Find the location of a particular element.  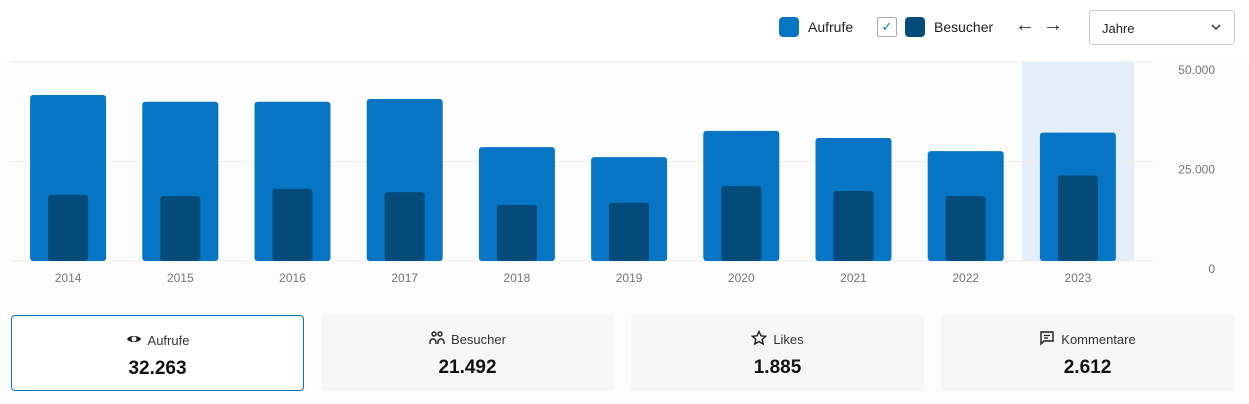

bar-besucher-2016 is located at coordinates (292, 224).